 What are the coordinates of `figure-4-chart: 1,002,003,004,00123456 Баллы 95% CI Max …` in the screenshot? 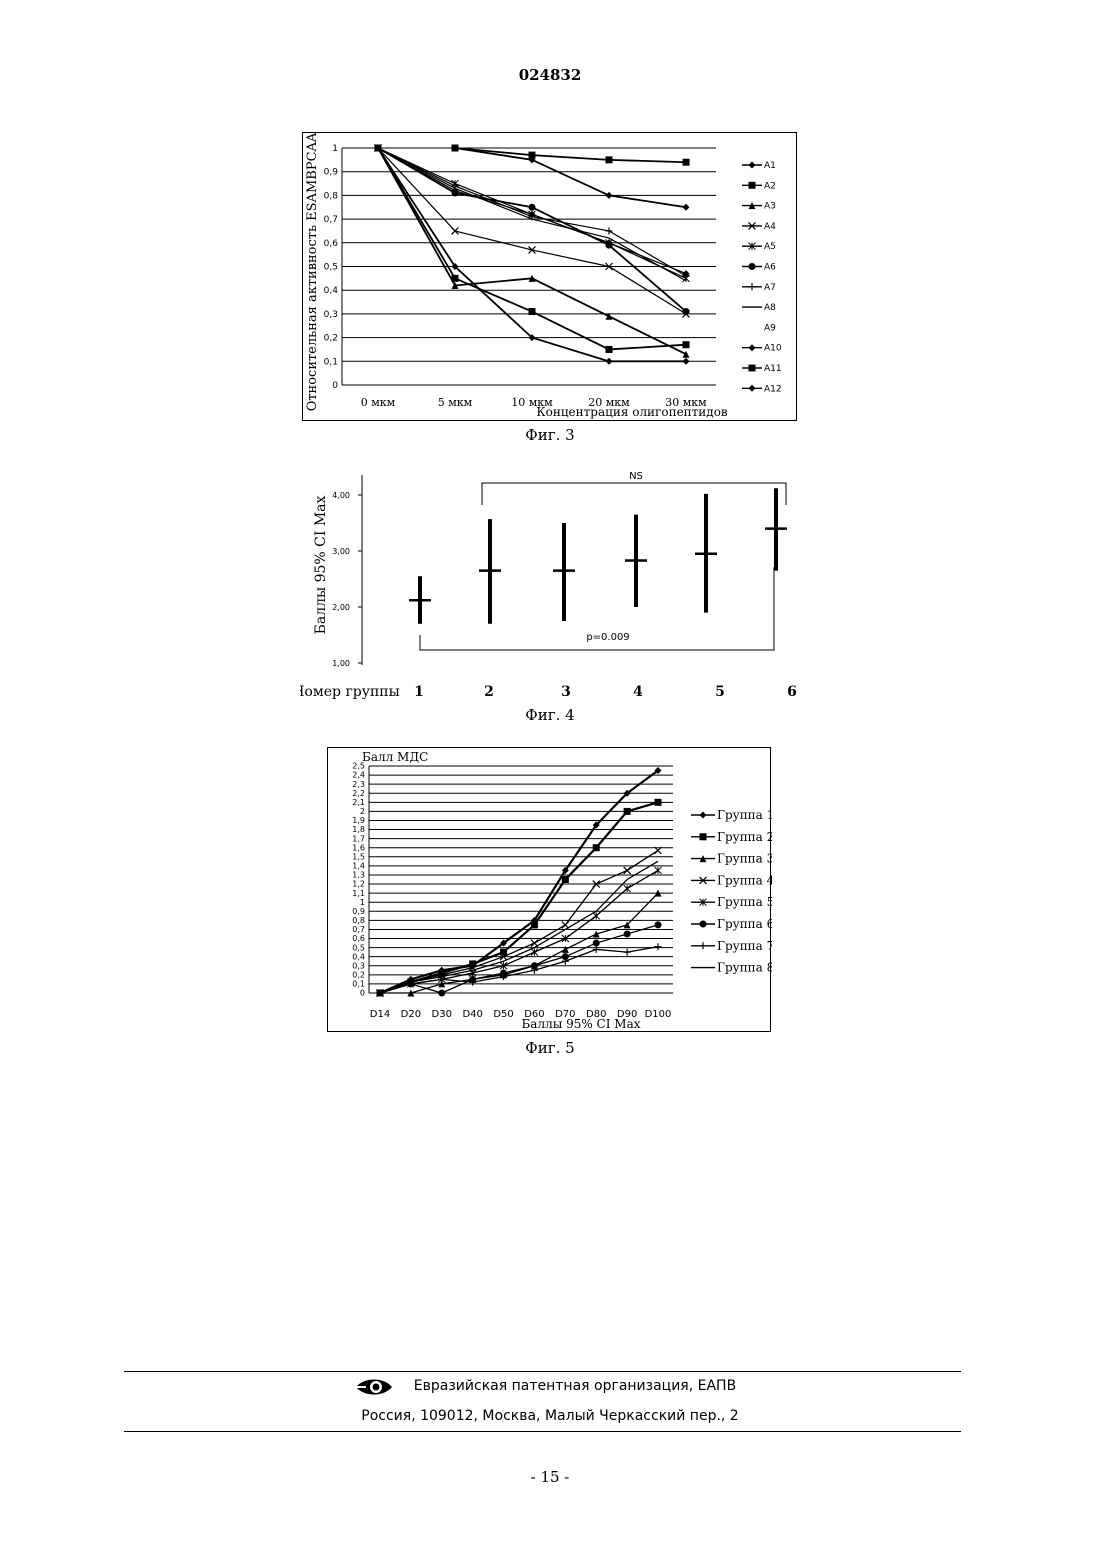 It's located at (555, 587).